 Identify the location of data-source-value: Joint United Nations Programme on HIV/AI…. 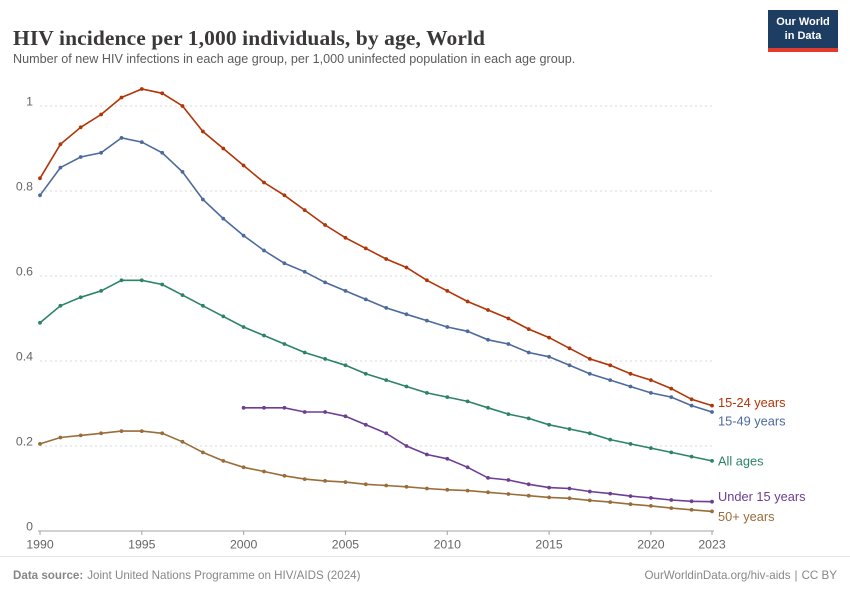
(224, 575).